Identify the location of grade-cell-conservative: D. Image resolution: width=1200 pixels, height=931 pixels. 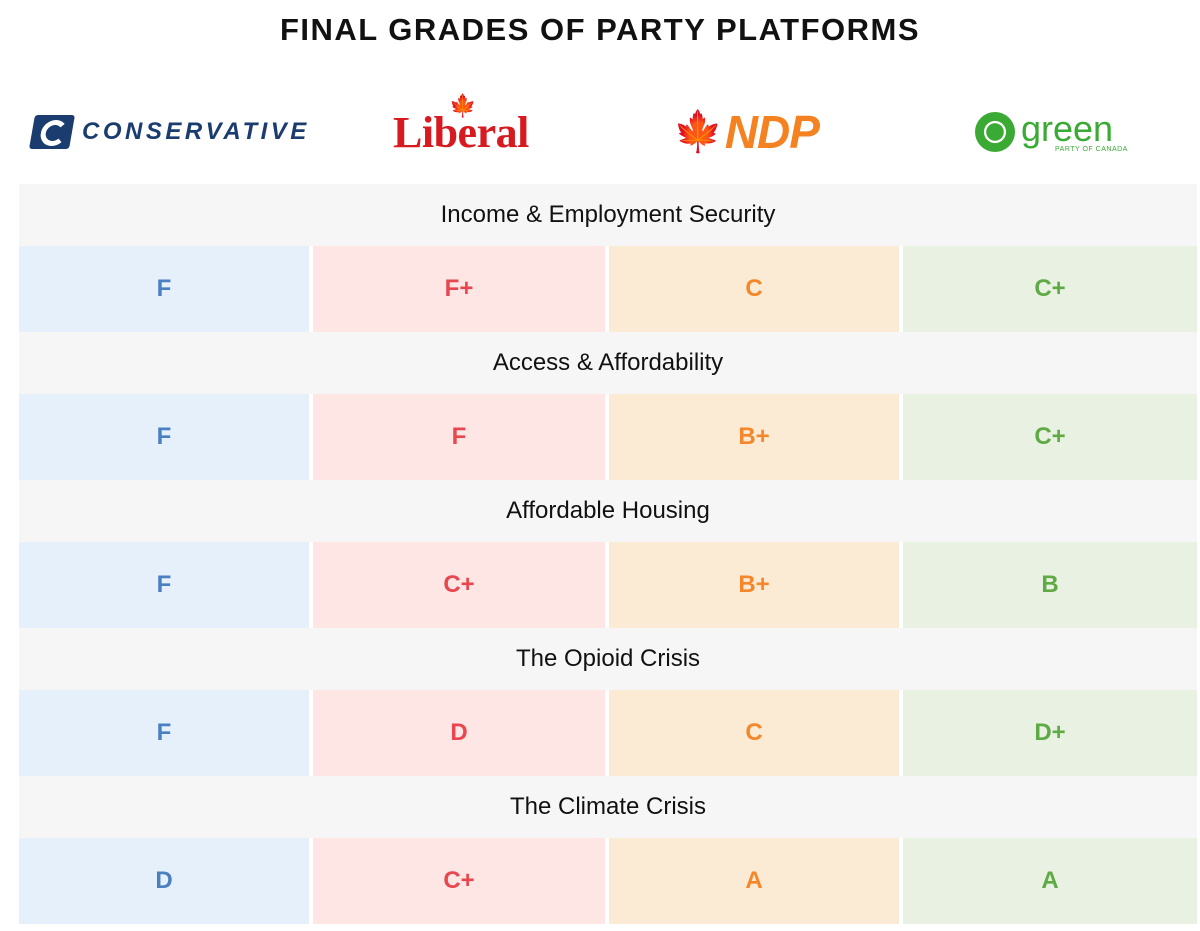
(164, 881).